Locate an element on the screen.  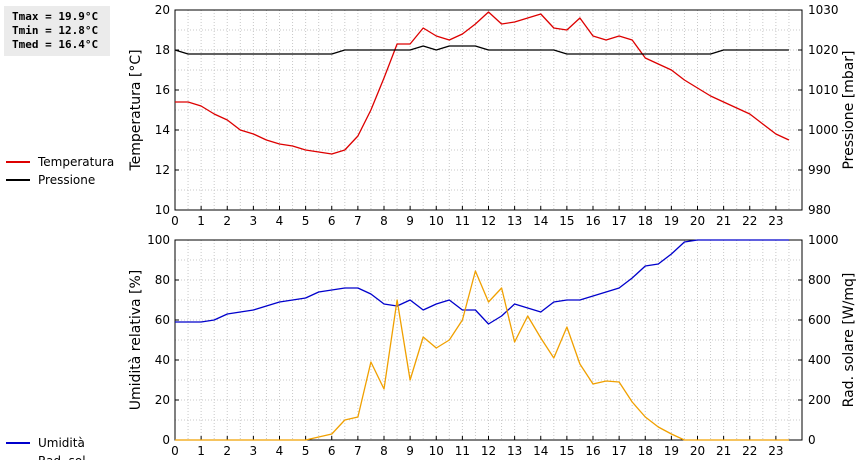
y-left-tick-label: 16 is located at coordinates (162, 90).